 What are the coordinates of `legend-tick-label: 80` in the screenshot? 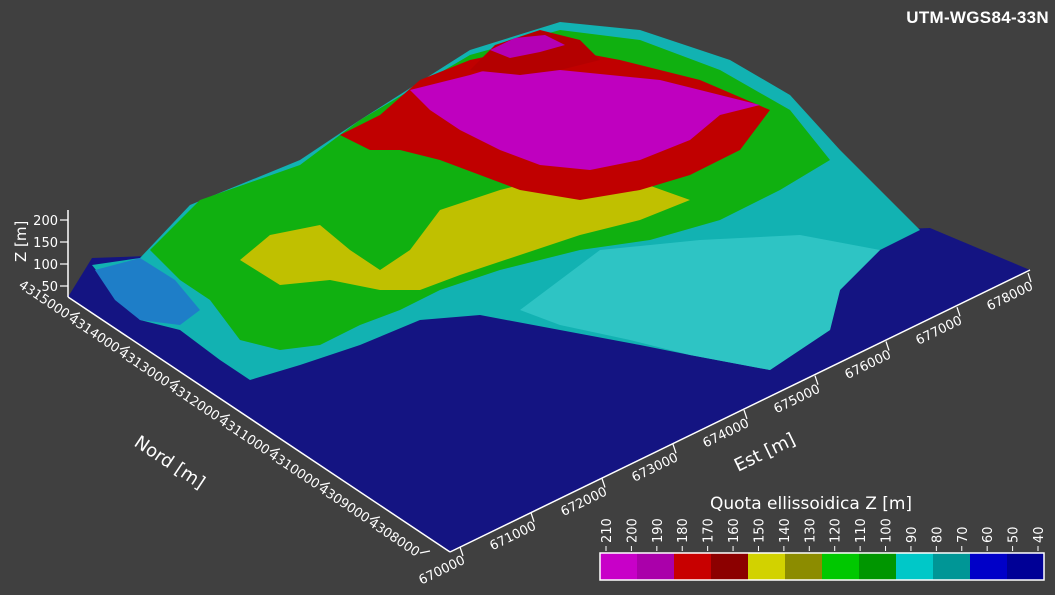 It's located at (937, 534).